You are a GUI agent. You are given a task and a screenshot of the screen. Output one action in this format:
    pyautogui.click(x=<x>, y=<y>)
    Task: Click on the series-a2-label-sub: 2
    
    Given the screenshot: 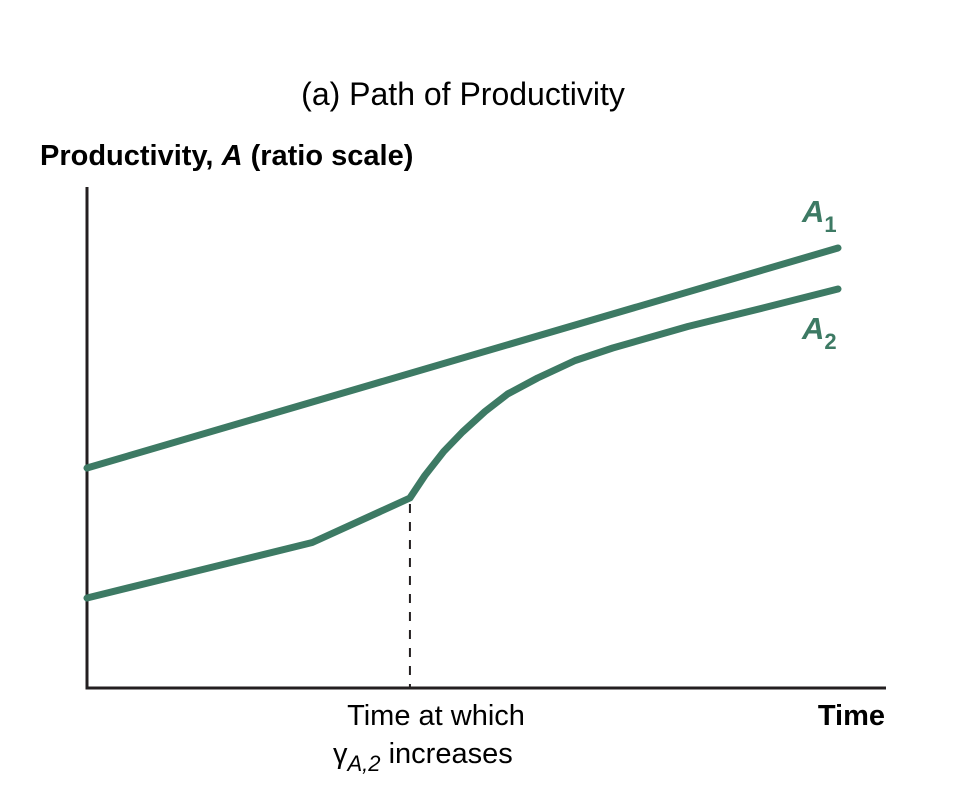 What is the action you would take?
    pyautogui.click(x=830, y=341)
    